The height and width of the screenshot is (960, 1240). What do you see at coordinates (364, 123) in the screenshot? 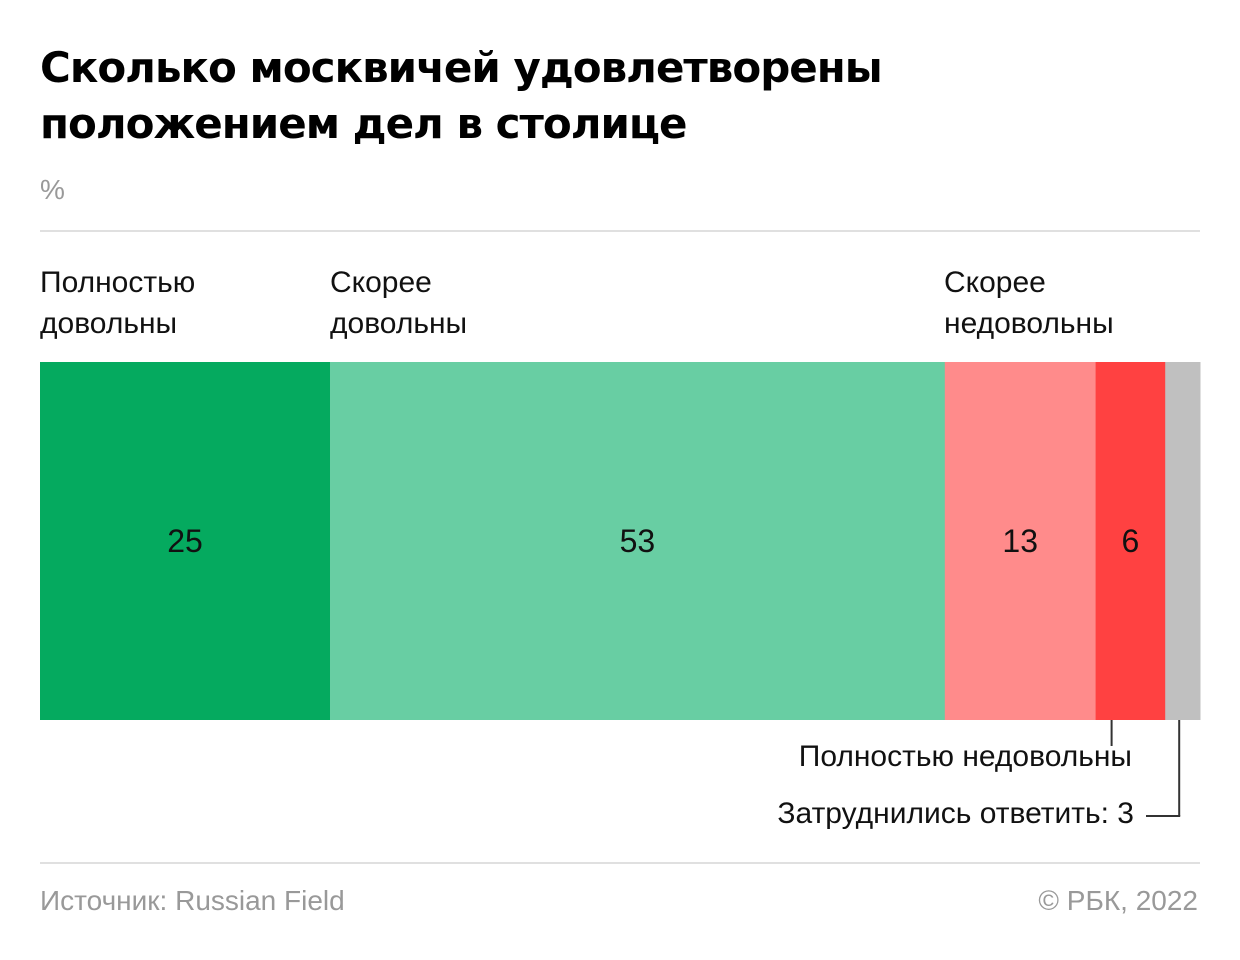
I see `chart-title-line-2: положением дел в столице` at bounding box center [364, 123].